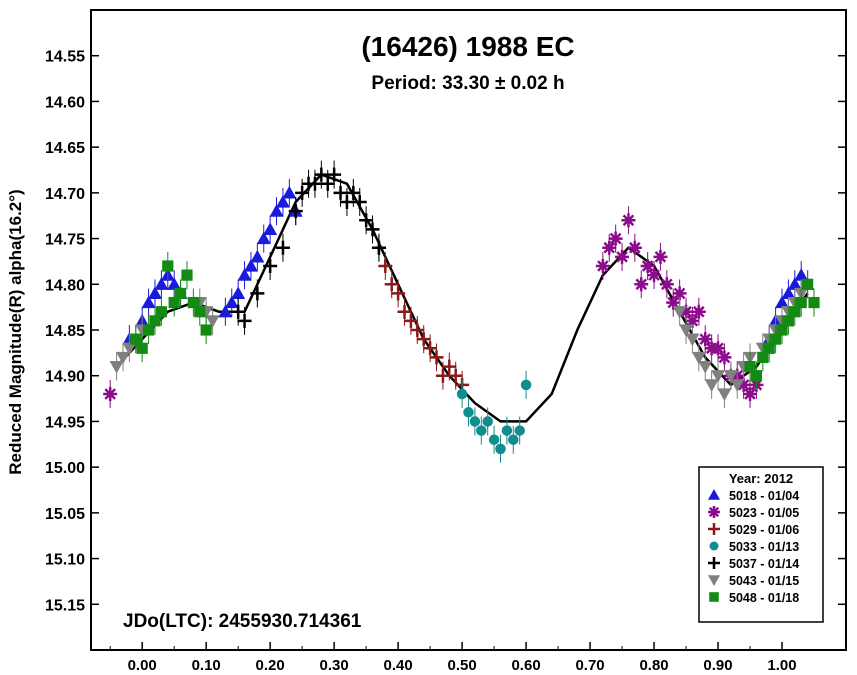  I want to click on legend-box, so click(761, 544).